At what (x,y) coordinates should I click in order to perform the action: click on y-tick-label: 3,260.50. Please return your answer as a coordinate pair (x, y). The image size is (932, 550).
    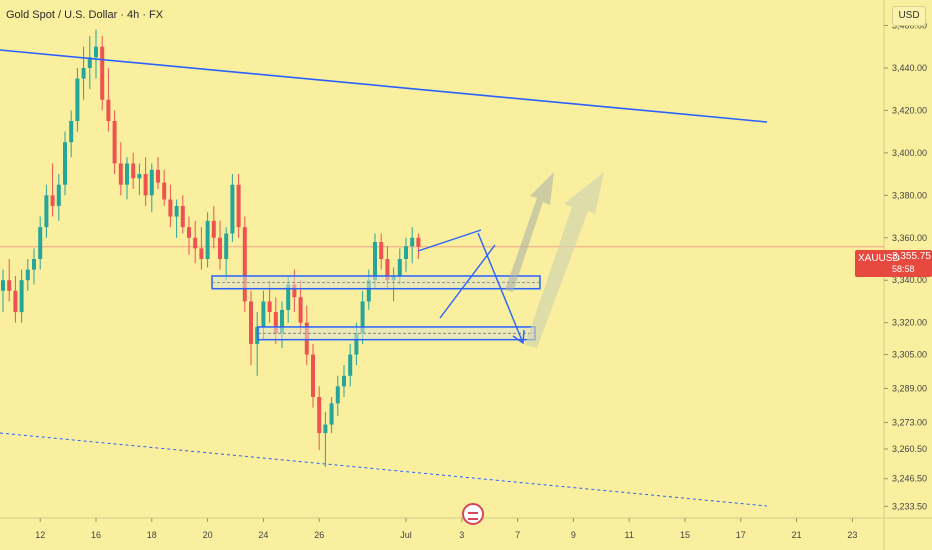
    Looking at the image, I should click on (909, 449).